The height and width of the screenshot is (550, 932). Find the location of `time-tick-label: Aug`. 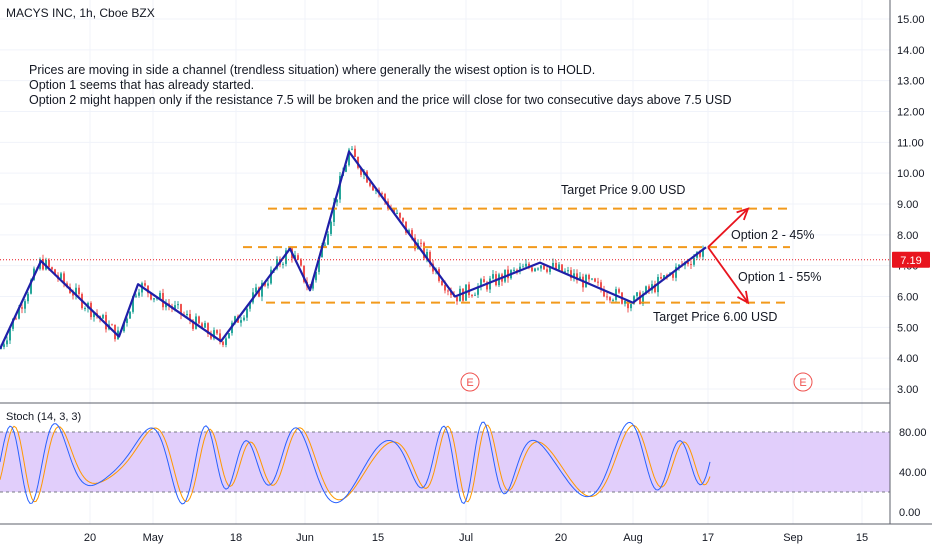

time-tick-label: Aug is located at coordinates (633, 538).